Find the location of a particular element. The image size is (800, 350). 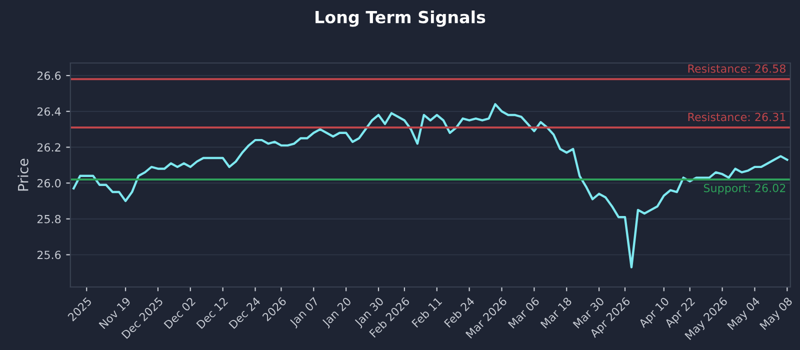

x-tick-label: Jan 20 is located at coordinates (337, 312).